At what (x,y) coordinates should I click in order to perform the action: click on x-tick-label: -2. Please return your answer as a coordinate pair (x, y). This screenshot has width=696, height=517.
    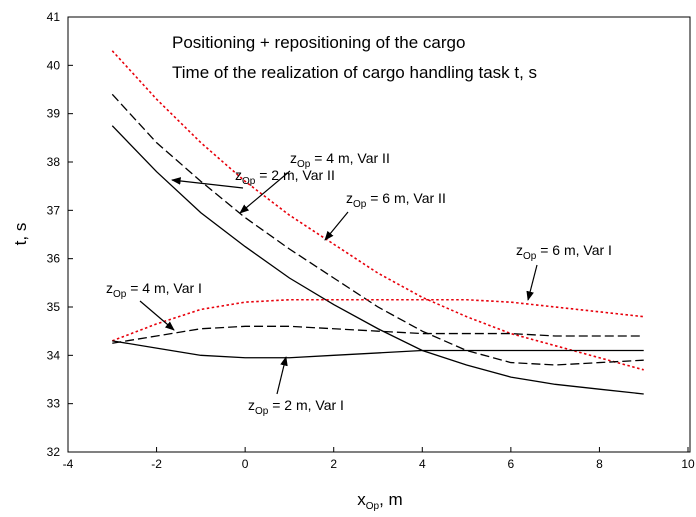
    Looking at the image, I should click on (156, 464).